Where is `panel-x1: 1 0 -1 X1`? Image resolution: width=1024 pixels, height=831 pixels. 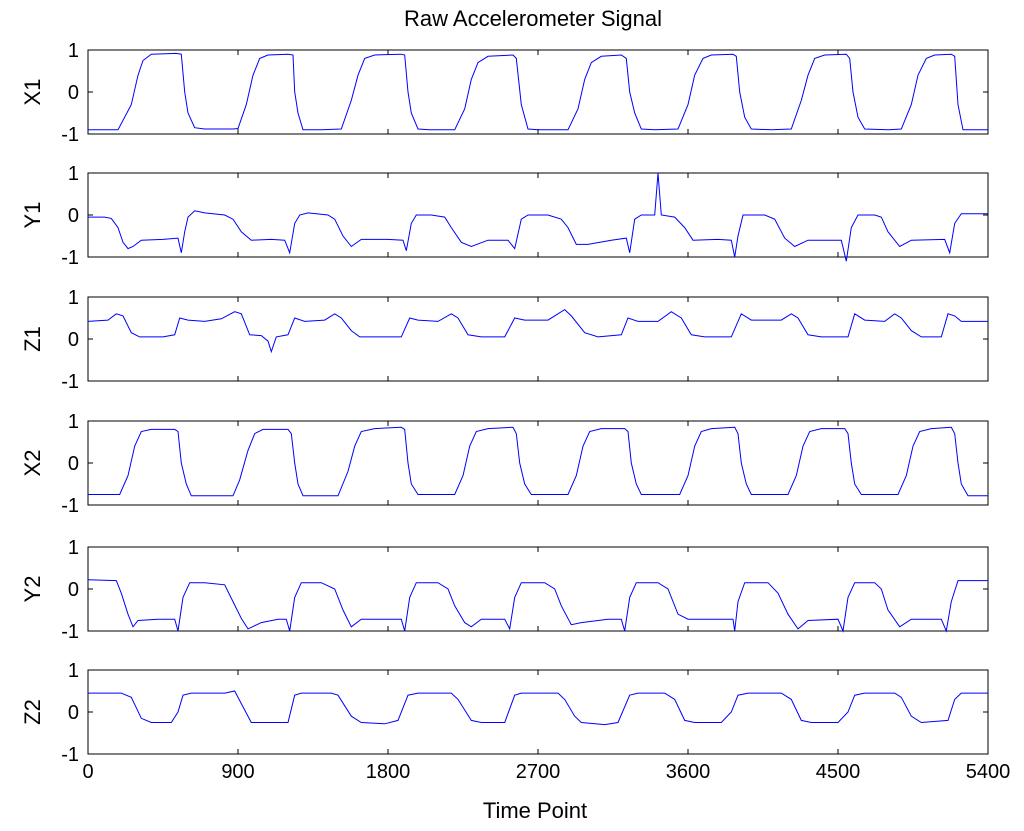
panel-x1: 1 0 -1 X1 is located at coordinates (504, 93).